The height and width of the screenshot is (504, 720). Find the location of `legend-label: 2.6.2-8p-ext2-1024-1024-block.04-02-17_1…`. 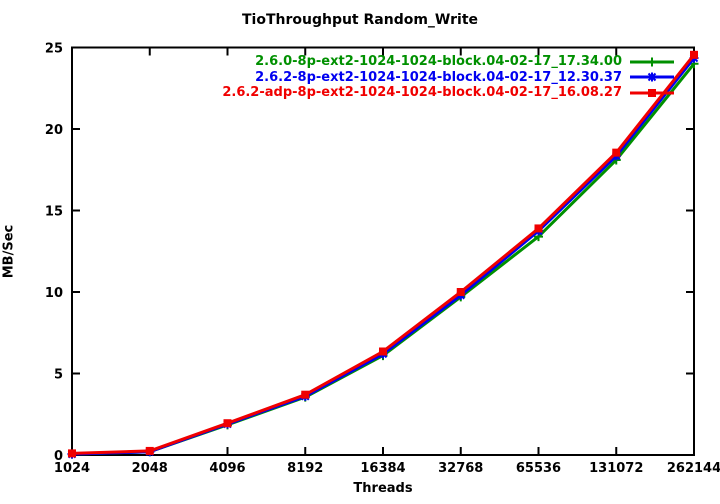

legend-label: 2.6.2-8p-ext2-1024-1024-block.04-02-17_1… is located at coordinates (438, 77).